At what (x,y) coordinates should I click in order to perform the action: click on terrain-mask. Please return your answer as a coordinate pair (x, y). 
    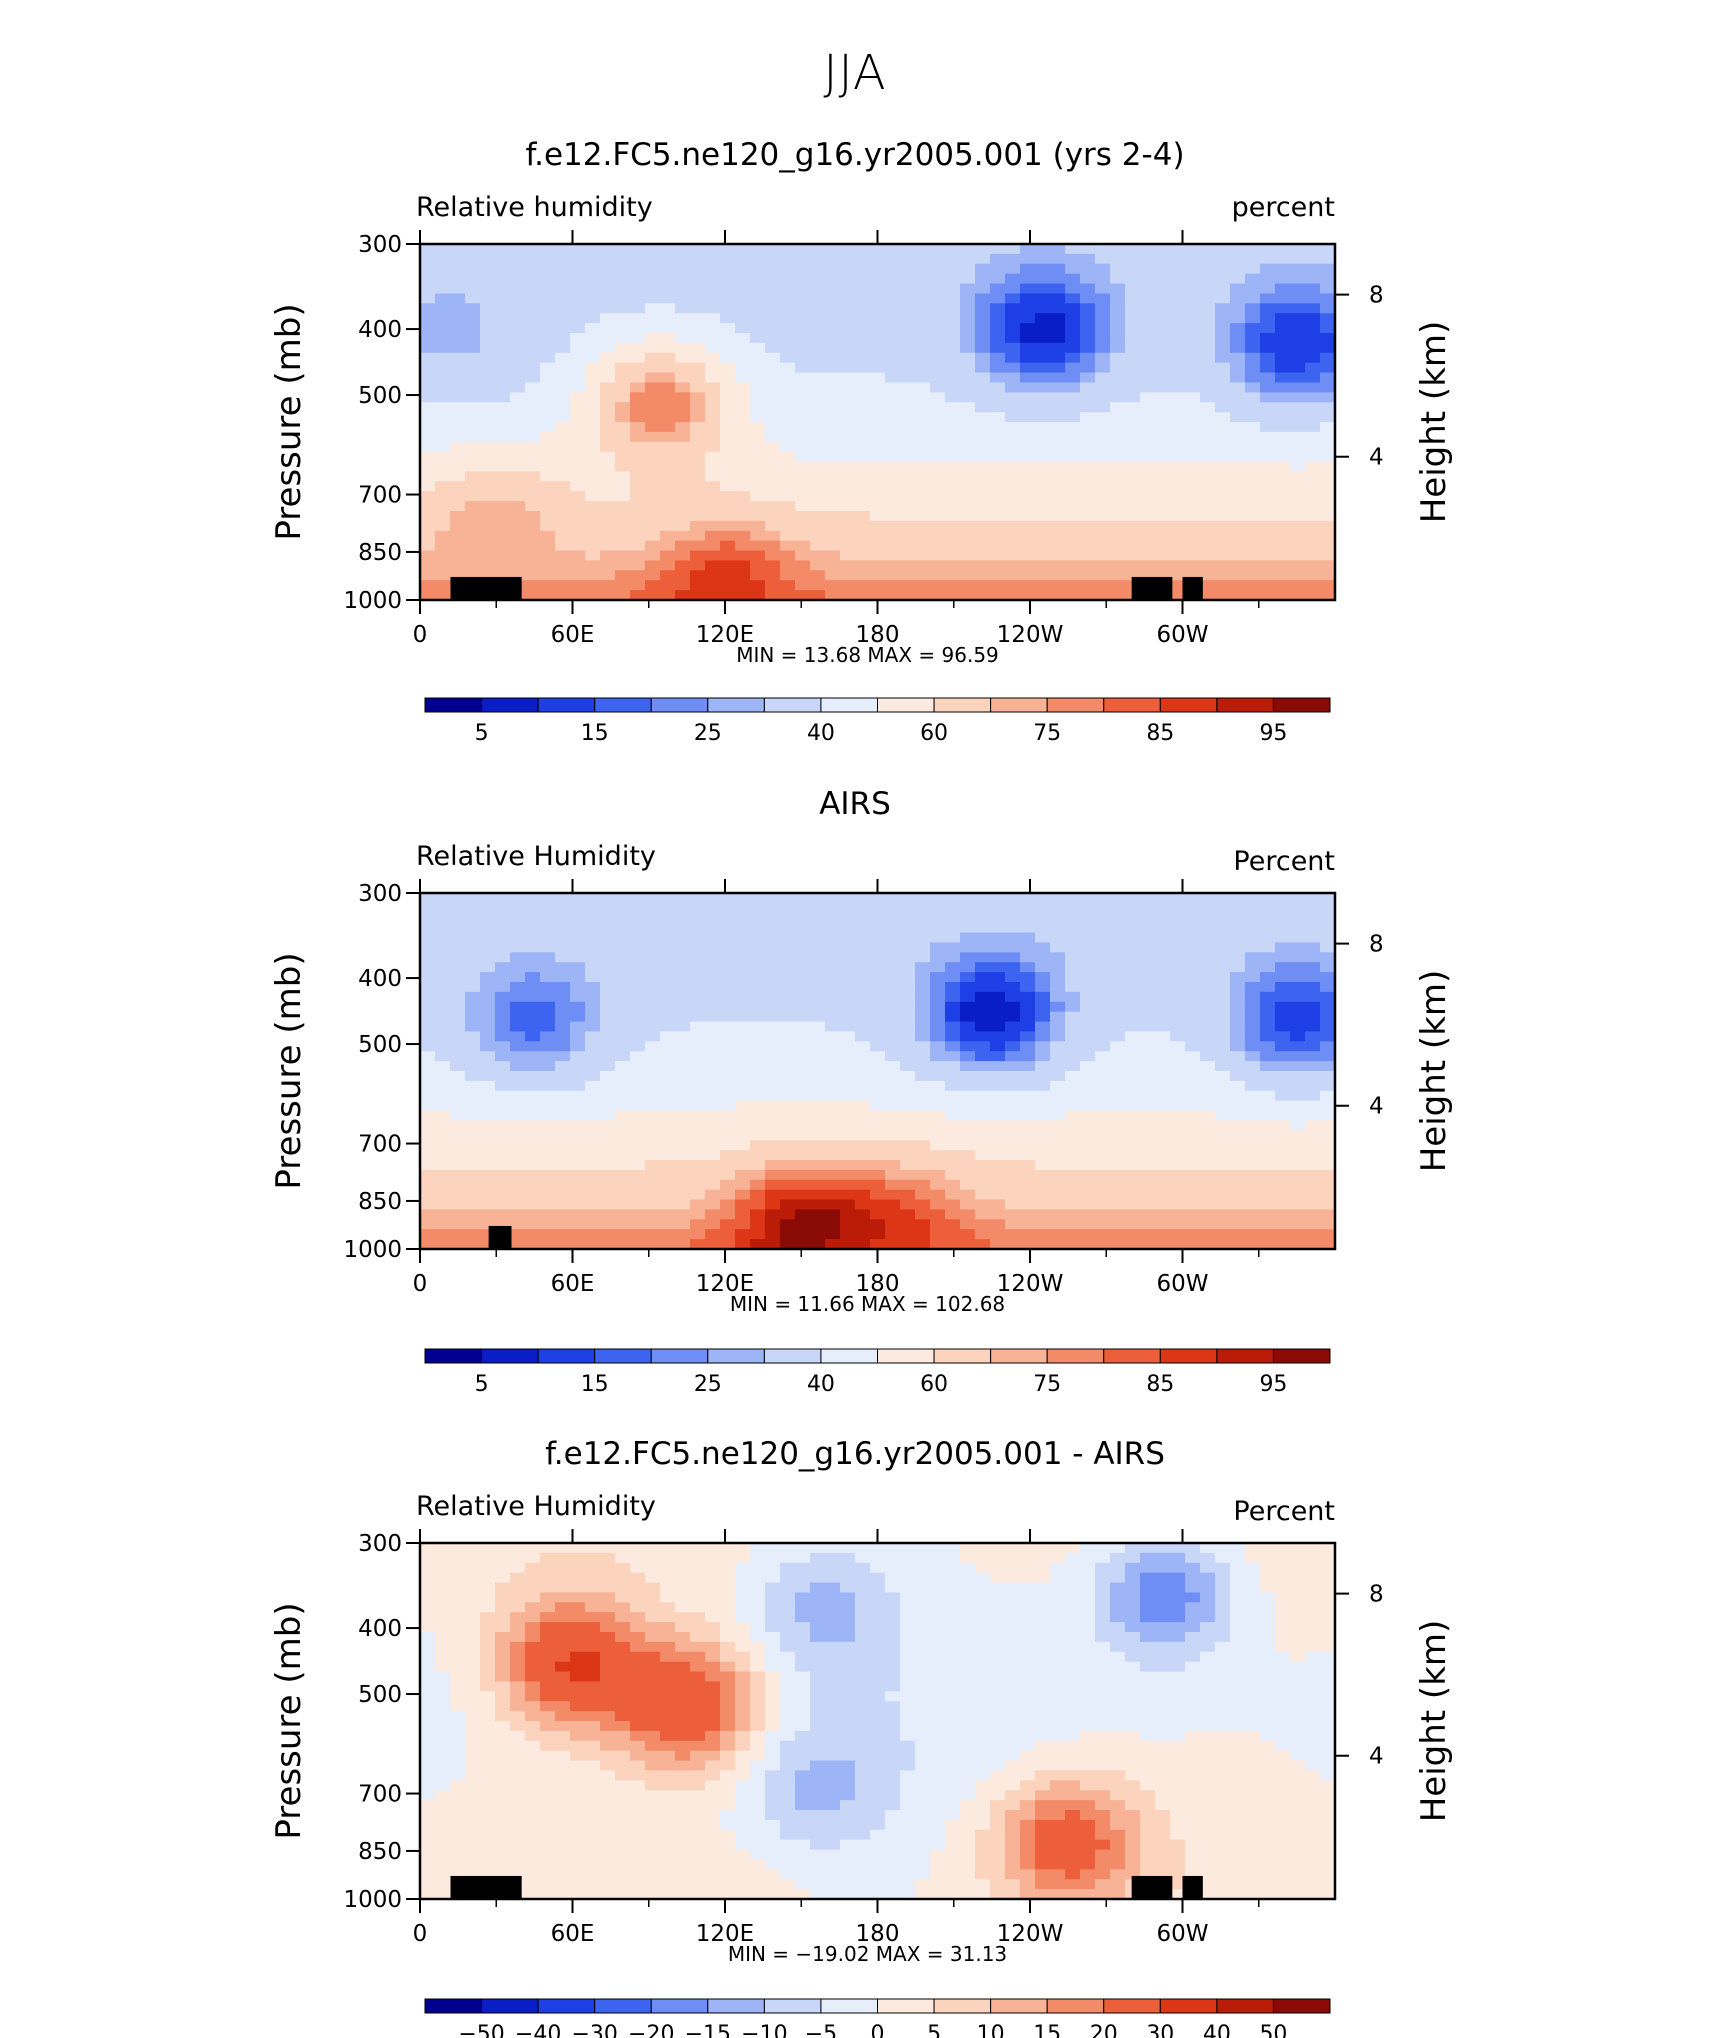
    Looking at the image, I should click on (500, 1237).